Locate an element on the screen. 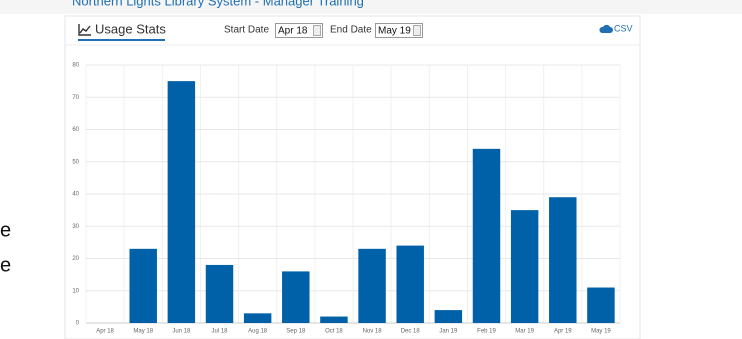  x-tick-label: Sep 18 is located at coordinates (296, 332).